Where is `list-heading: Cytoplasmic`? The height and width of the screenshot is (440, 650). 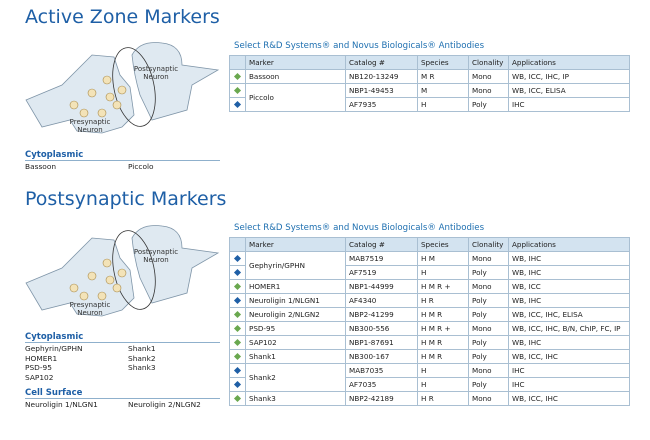
list-heading: Cytoplasmic is located at coordinates (122, 337).